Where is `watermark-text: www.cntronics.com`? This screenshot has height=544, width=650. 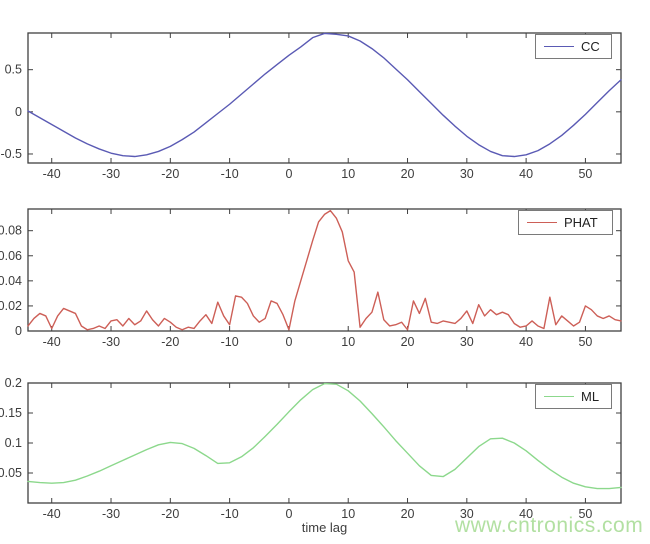
watermark-text: www.cntronics.com is located at coordinates (549, 525).